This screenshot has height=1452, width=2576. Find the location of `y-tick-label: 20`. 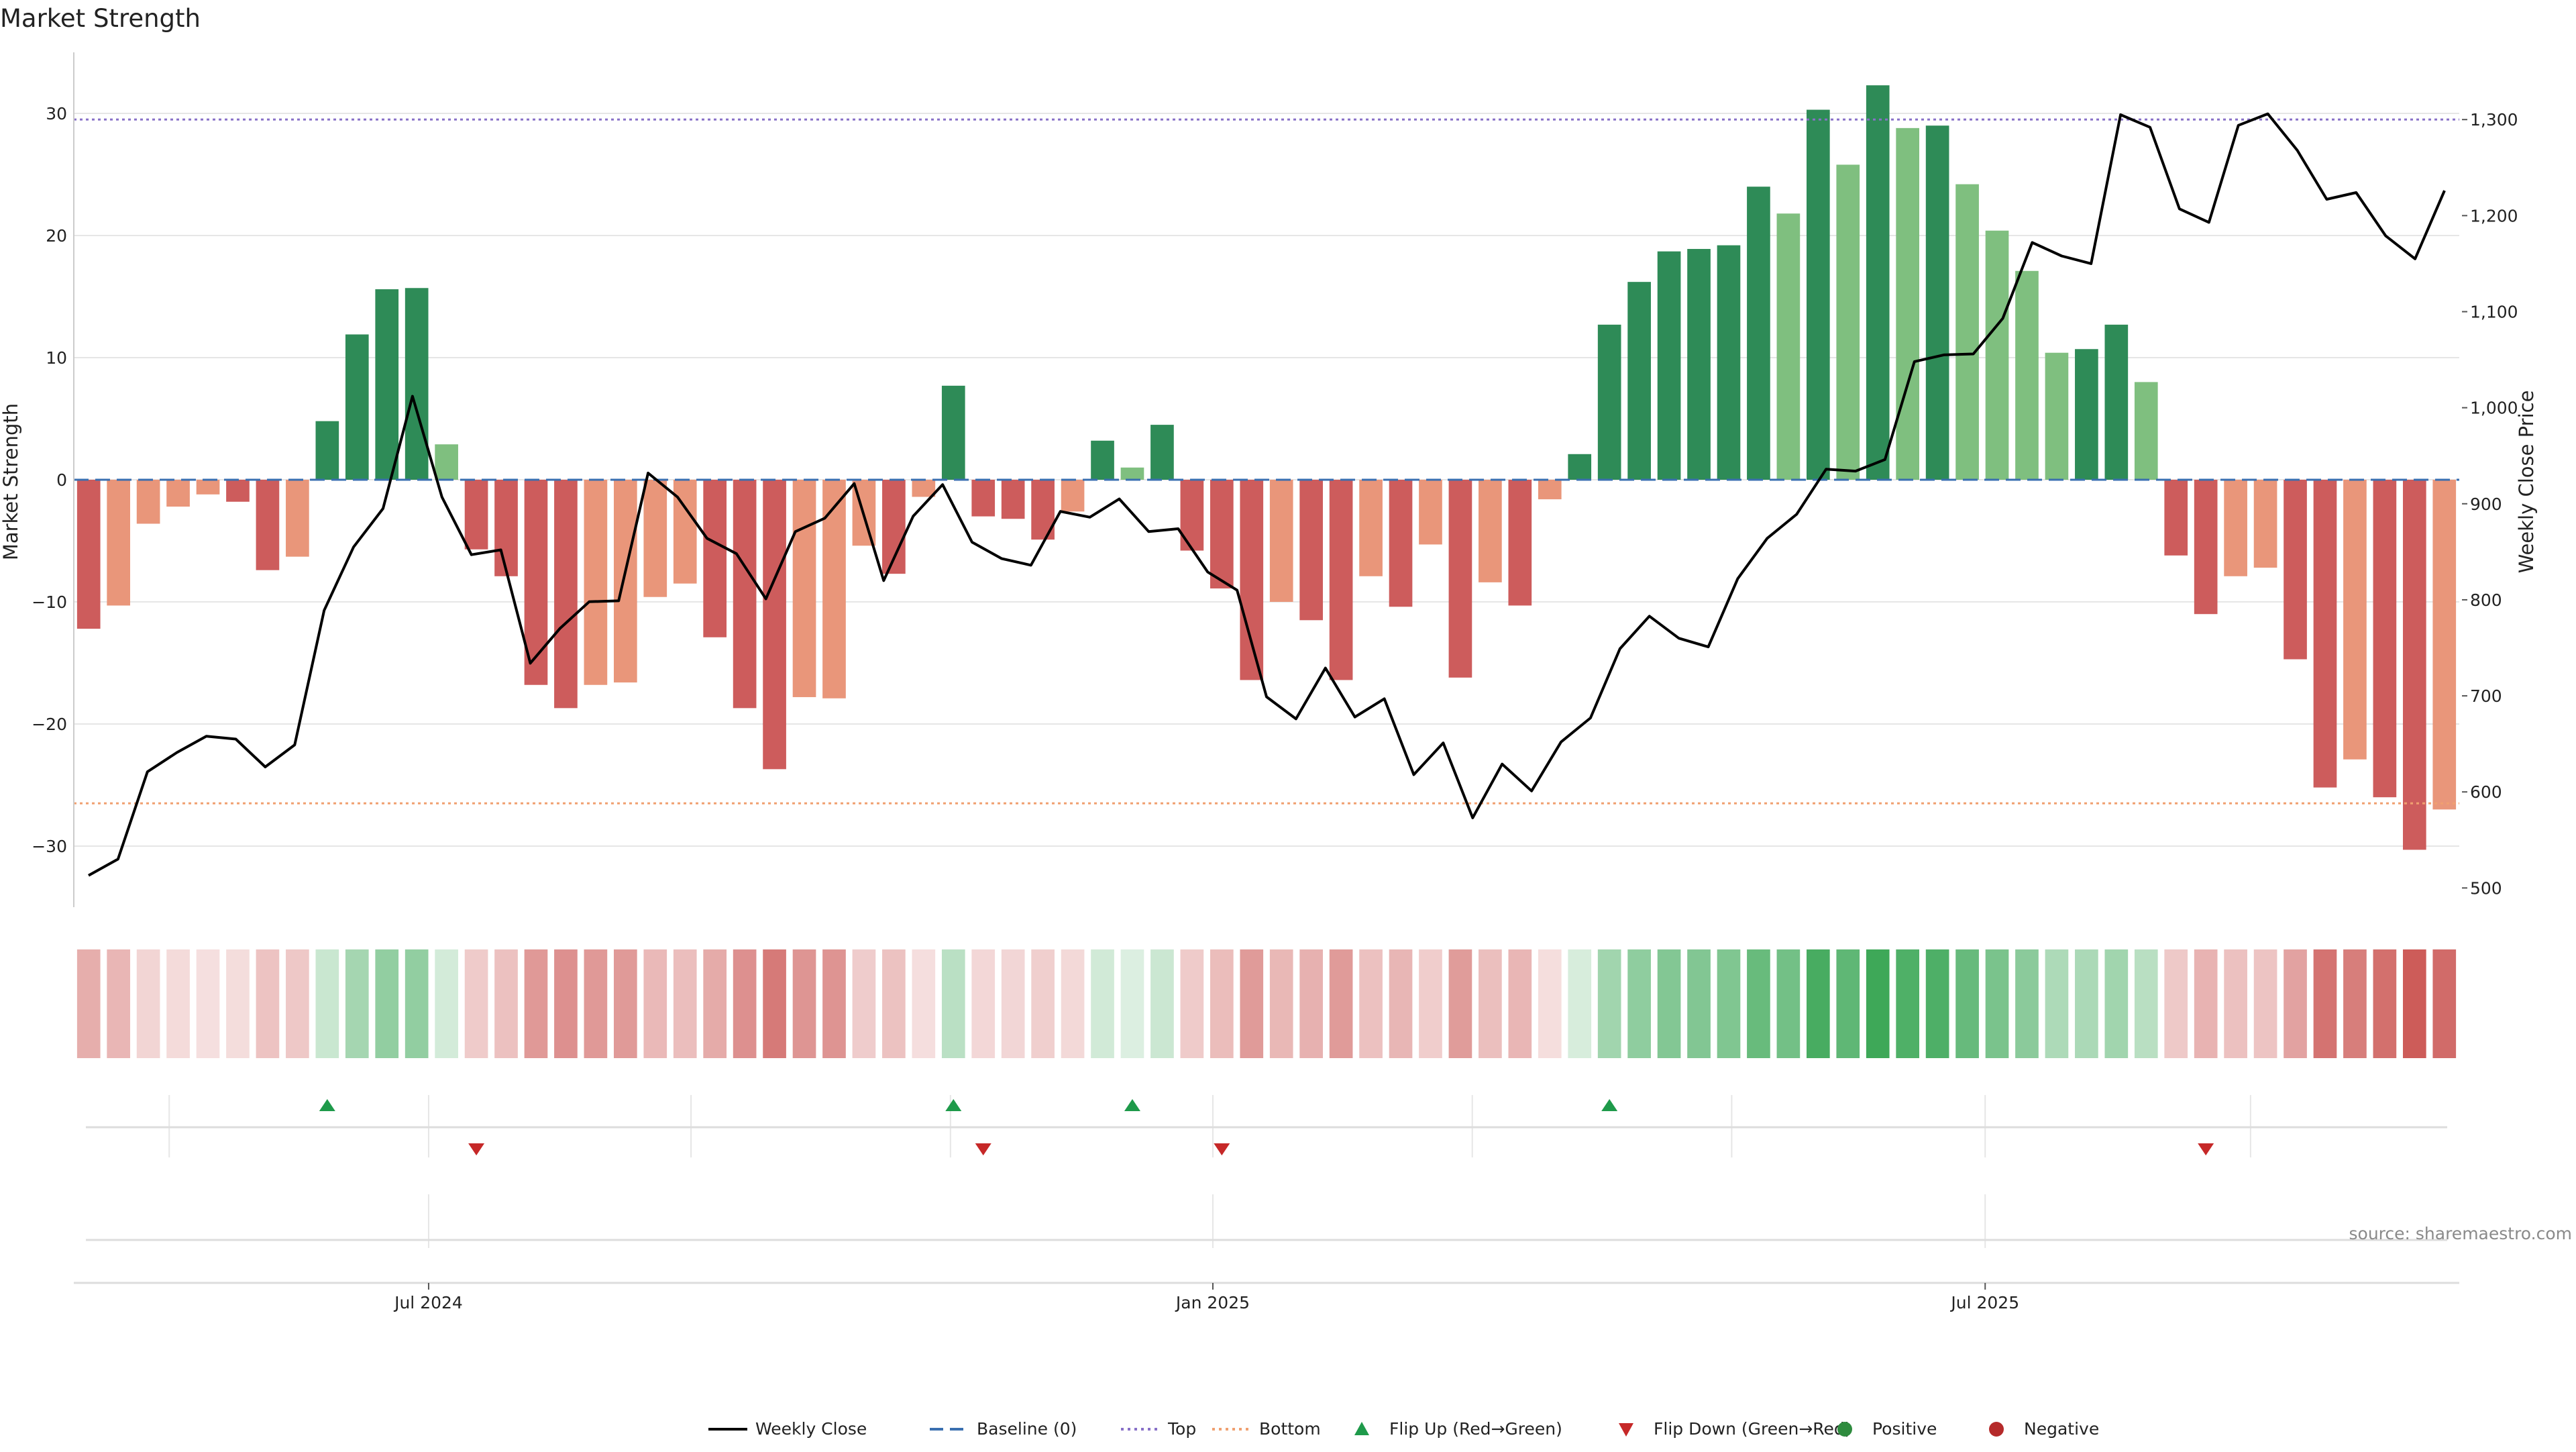

y-tick-label: 20 is located at coordinates (56, 236).